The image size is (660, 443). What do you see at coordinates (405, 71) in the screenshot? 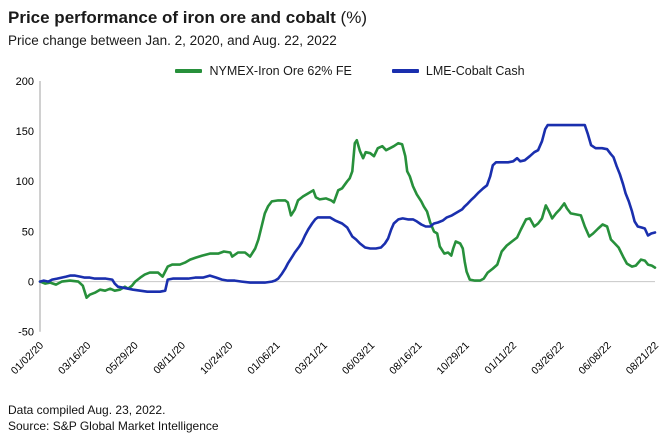
I see `cobalt-line-swatch-icon` at bounding box center [405, 71].